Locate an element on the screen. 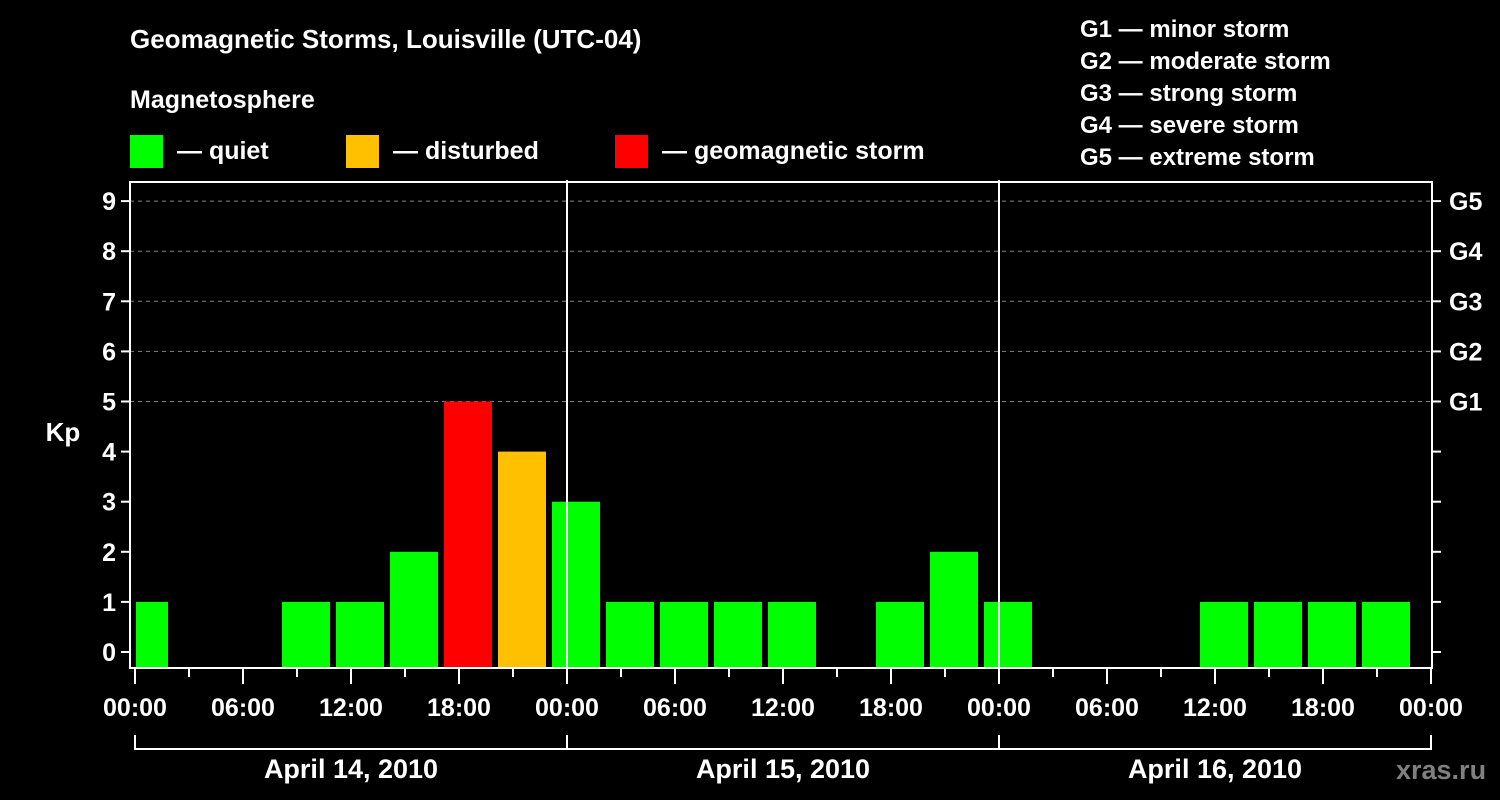 The image size is (1500, 800). legend-item-disturbed: — disturbed is located at coordinates (442, 151).